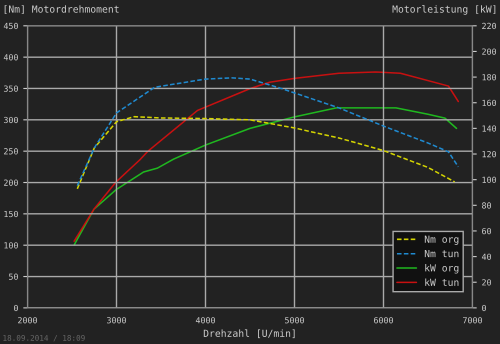 Image resolution: width=500 pixels, height=344 pixels. I want to click on y2-tick-label: 100, so click(489, 179).